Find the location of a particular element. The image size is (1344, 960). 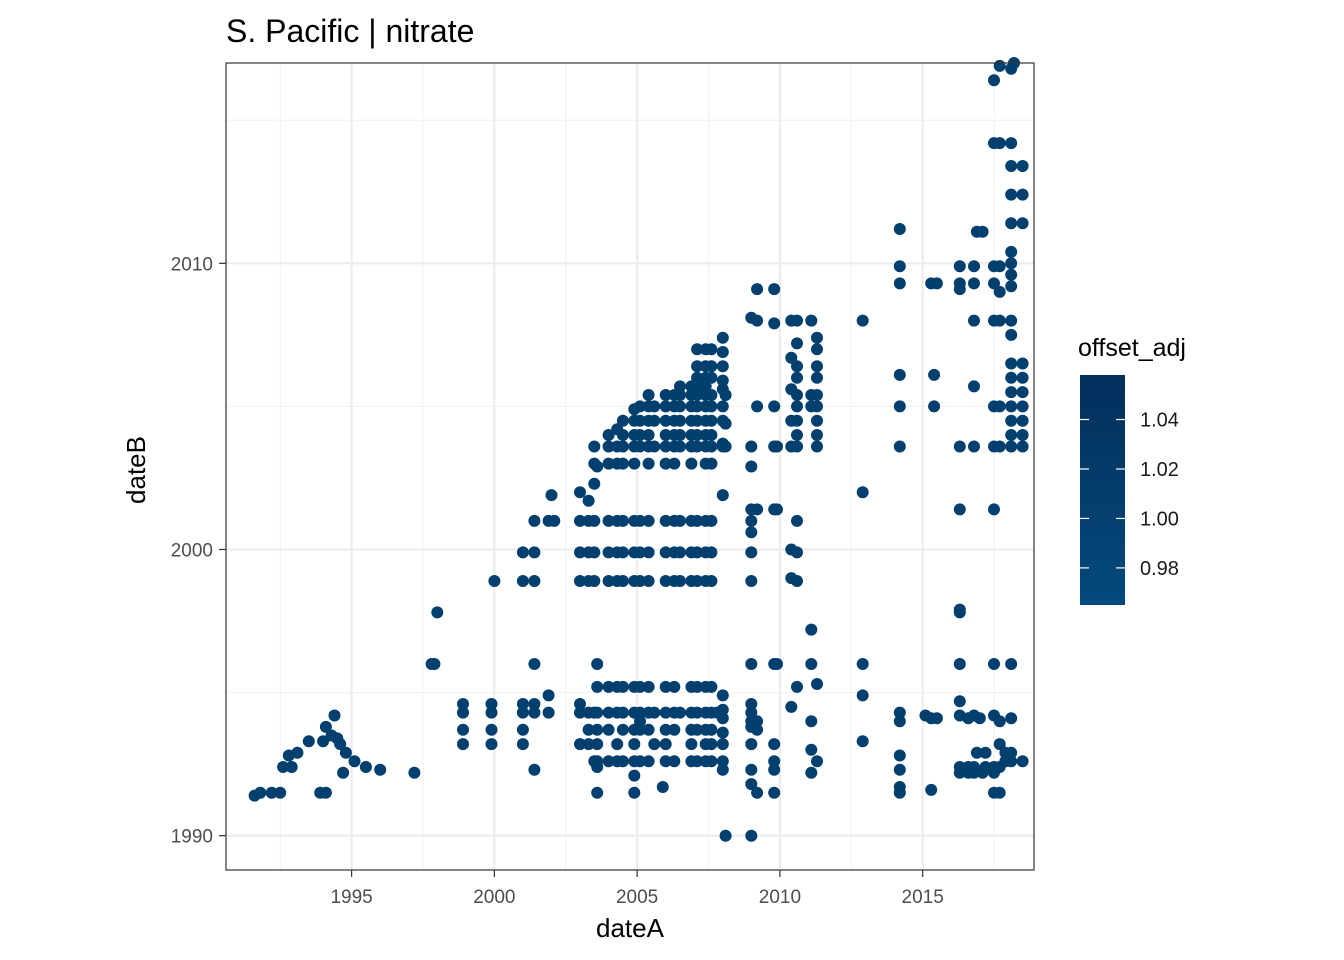

legend-title: offset_adj is located at coordinates (1132, 348).